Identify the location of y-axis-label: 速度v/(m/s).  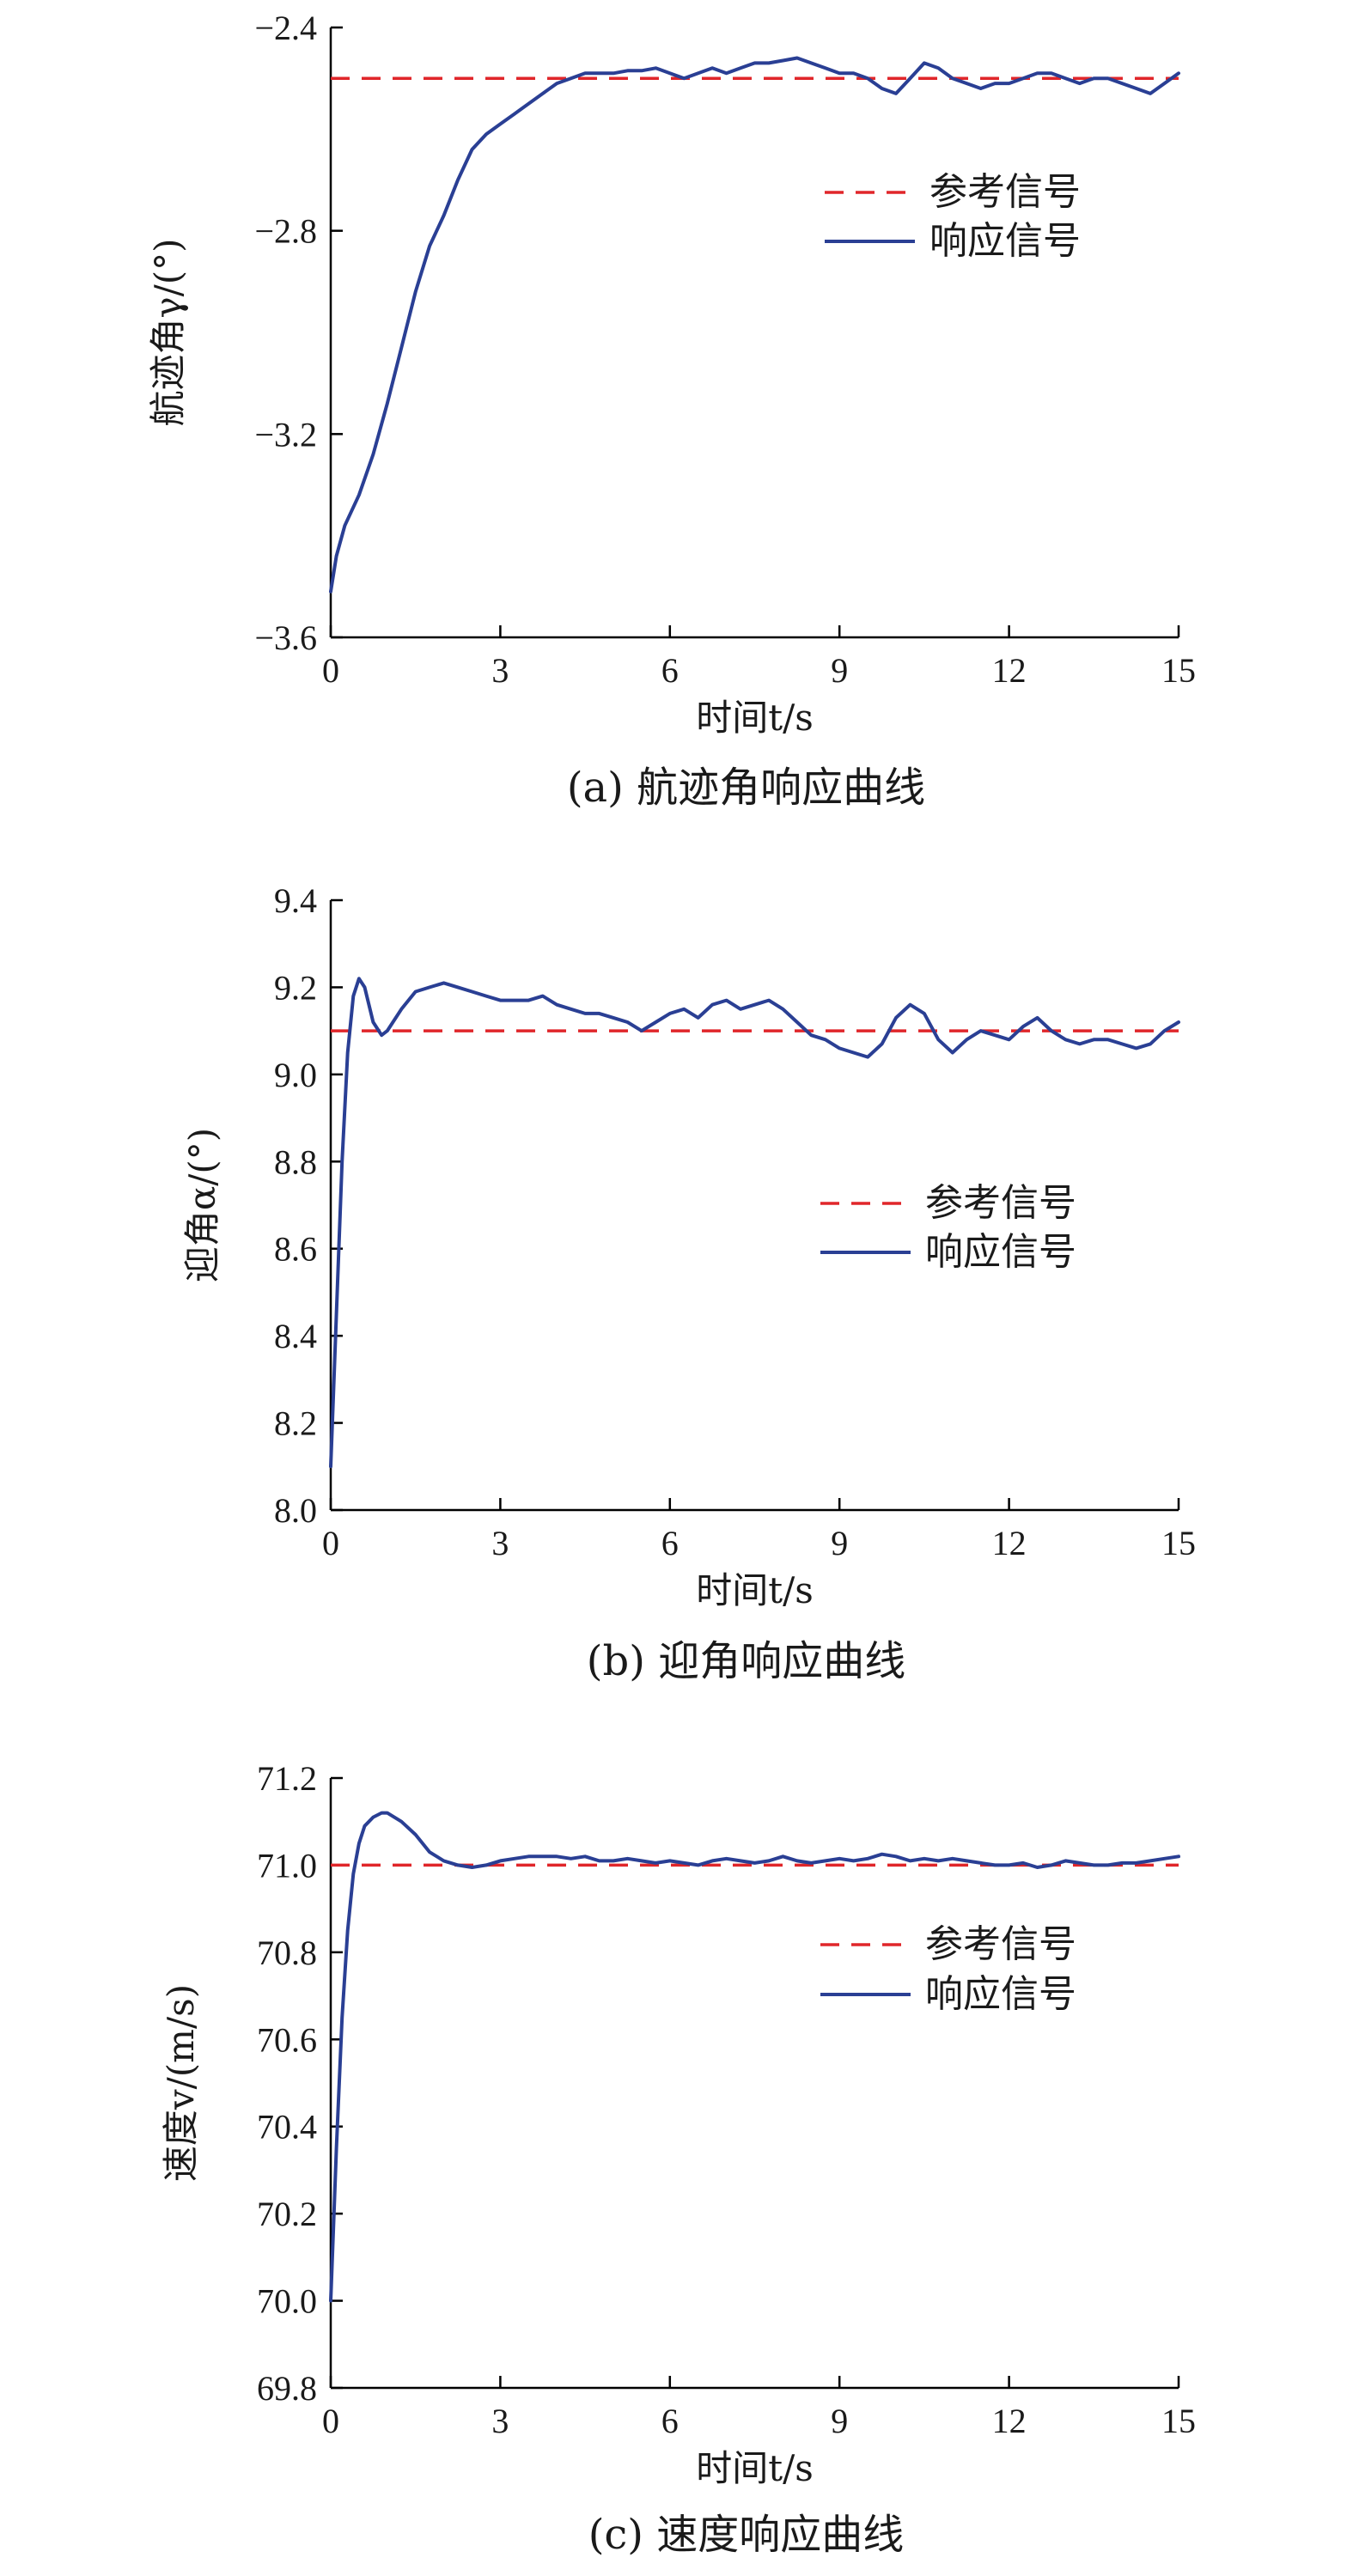
(181, 2083).